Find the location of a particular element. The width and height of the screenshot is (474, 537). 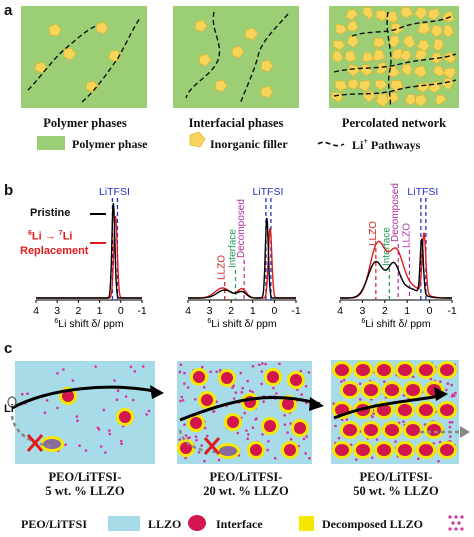

legend-replacement-line is located at coordinates (98, 243).